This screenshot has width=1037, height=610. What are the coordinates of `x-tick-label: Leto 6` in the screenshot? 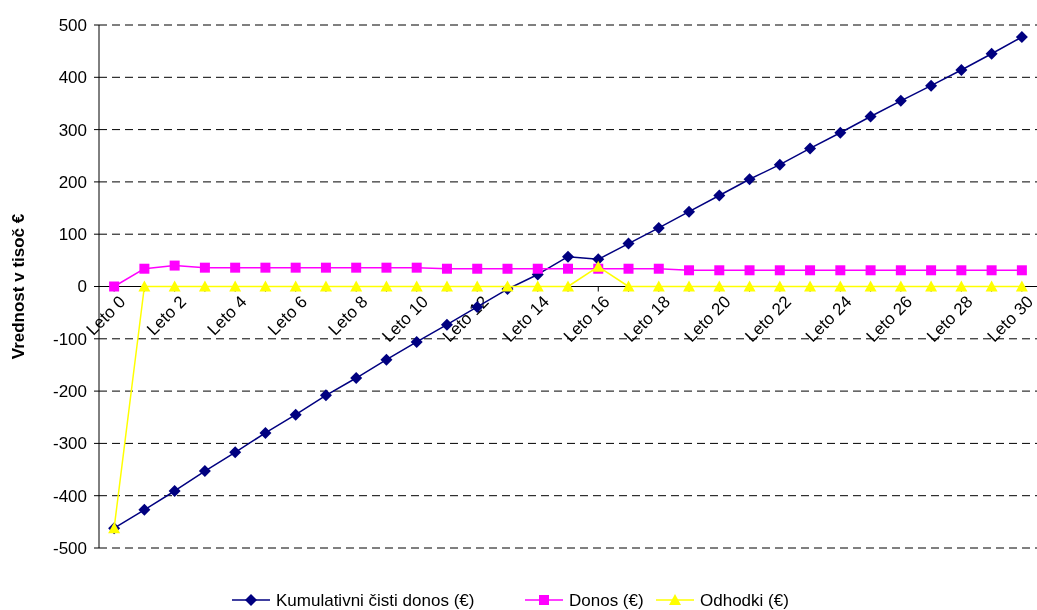 It's located at (287, 316).